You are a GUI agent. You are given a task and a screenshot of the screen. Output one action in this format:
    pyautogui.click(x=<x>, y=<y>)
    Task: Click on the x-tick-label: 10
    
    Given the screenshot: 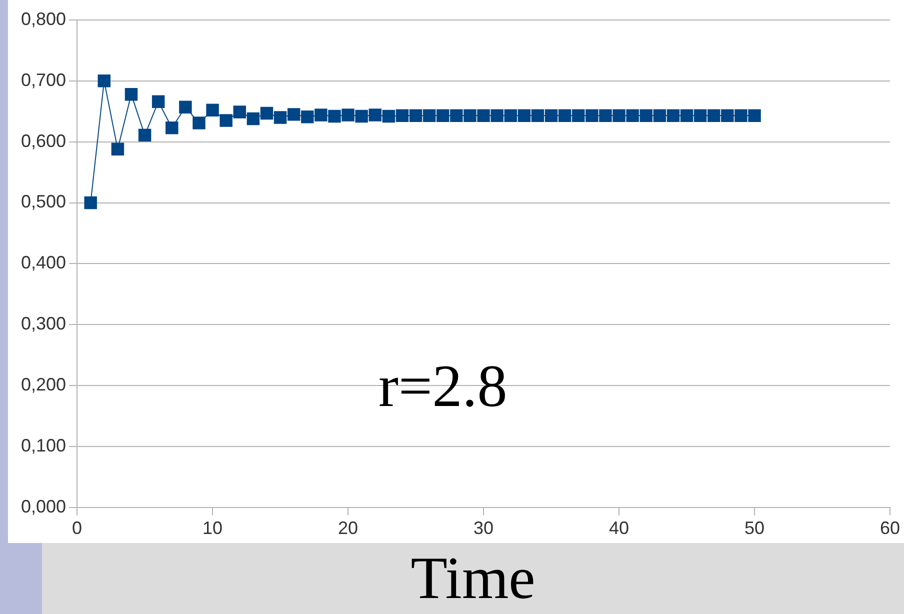 What is the action you would take?
    pyautogui.click(x=212, y=528)
    